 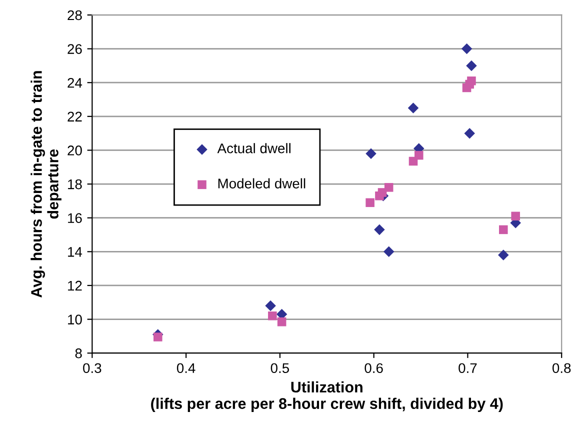 What do you see at coordinates (92, 368) in the screenshot?
I see `x-tick-label: 0.3` at bounding box center [92, 368].